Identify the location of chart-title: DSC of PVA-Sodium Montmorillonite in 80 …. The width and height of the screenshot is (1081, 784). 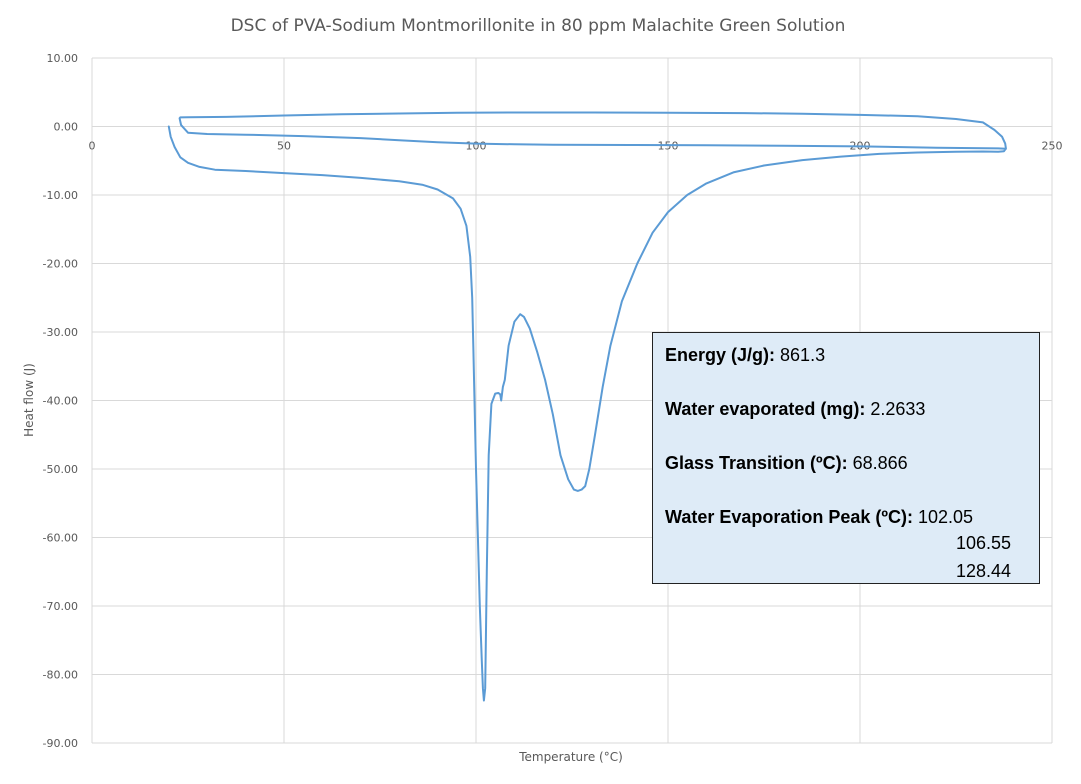
(538, 26).